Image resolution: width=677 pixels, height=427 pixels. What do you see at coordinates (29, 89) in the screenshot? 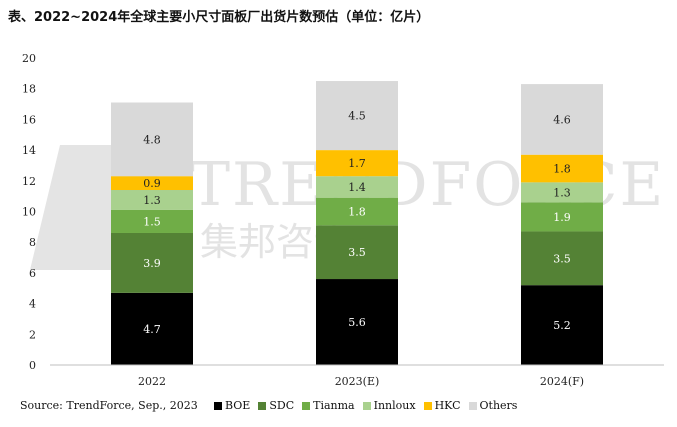
I see `y-tick-label: 18` at bounding box center [29, 89].